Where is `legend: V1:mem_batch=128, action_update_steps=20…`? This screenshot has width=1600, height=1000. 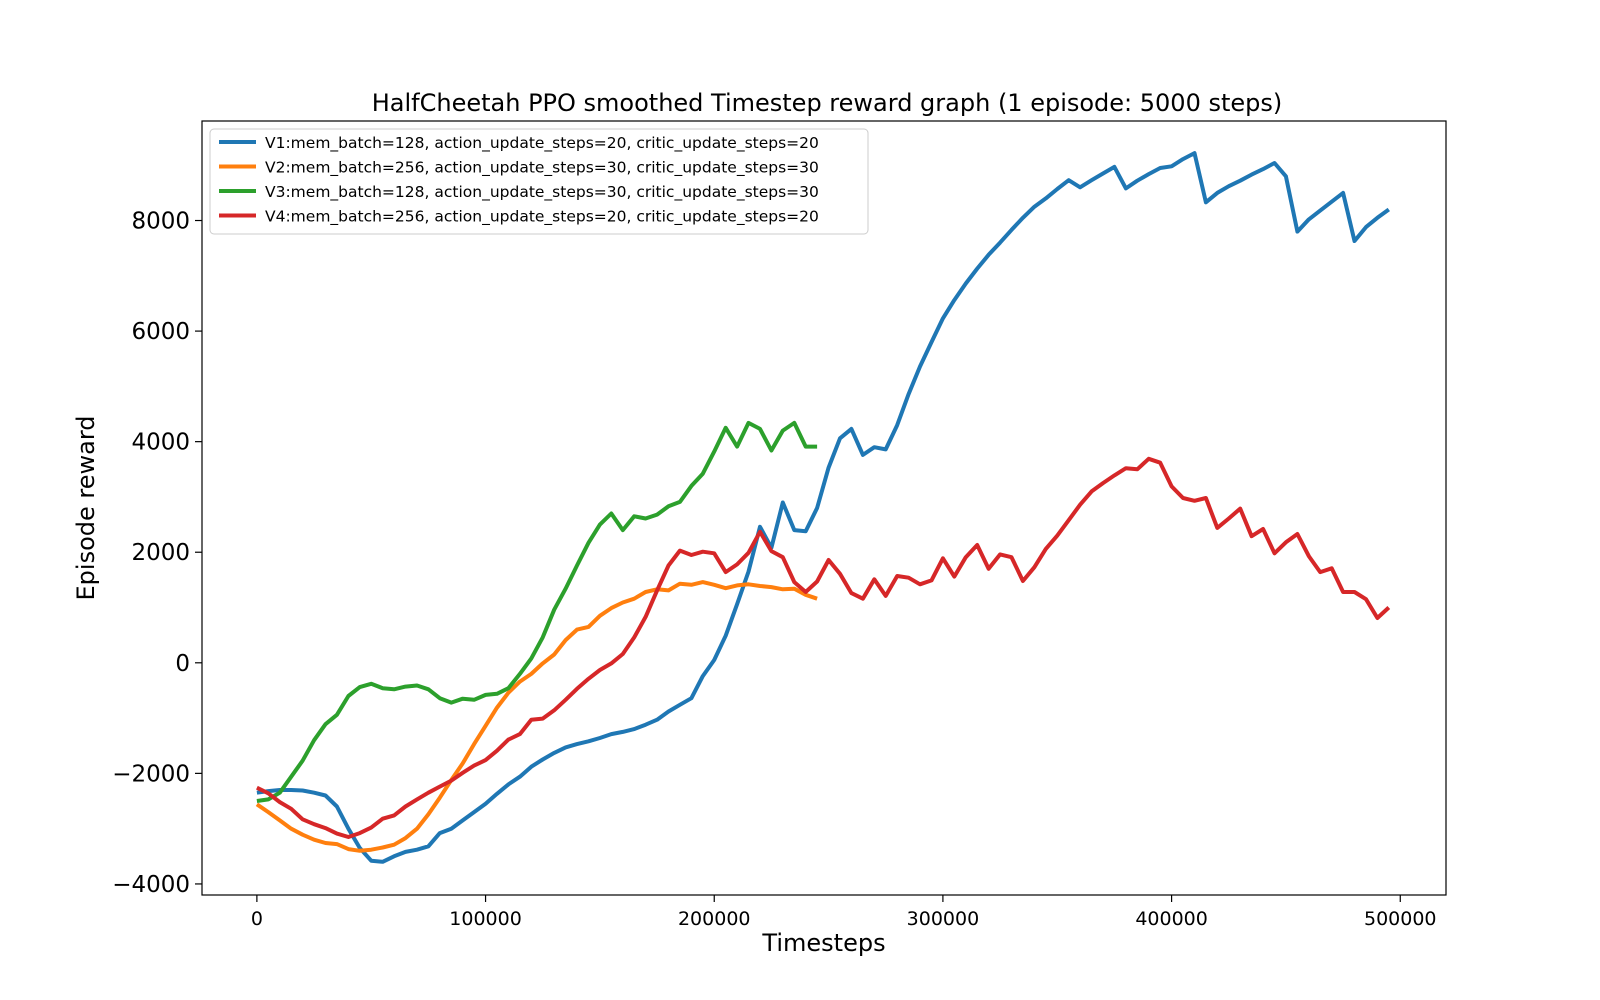
legend: V1:mem_batch=128, action_update_steps=20… is located at coordinates (539, 181).